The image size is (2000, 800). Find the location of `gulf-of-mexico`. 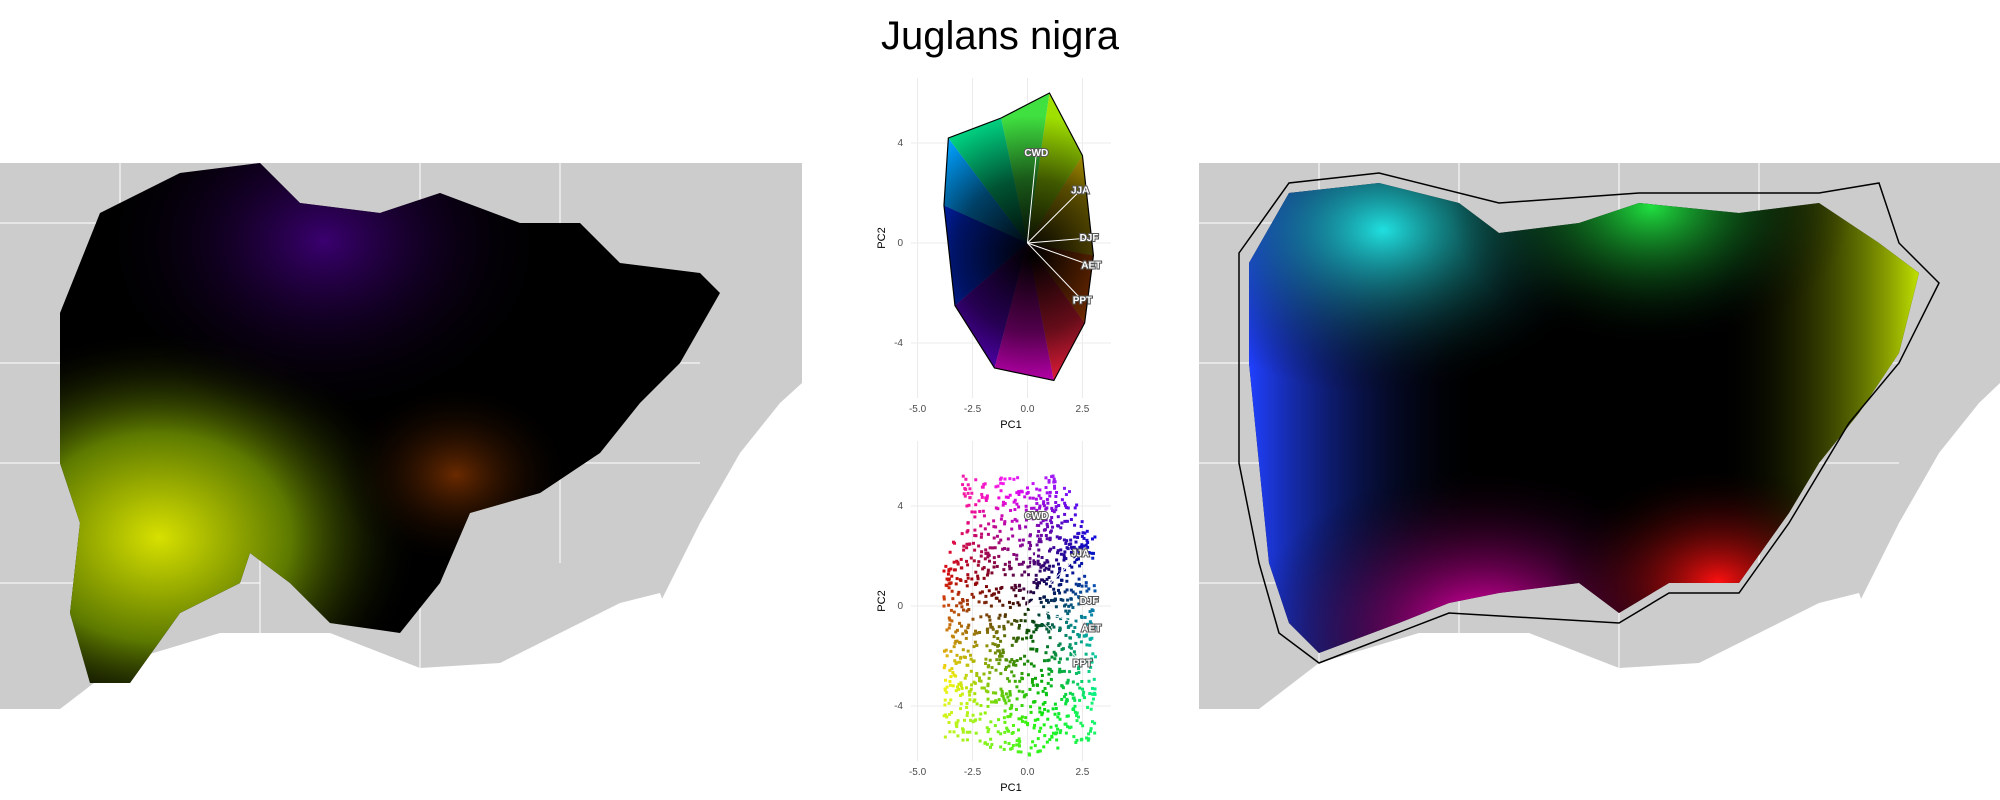

gulf-of-mexico is located at coordinates (381, 651).